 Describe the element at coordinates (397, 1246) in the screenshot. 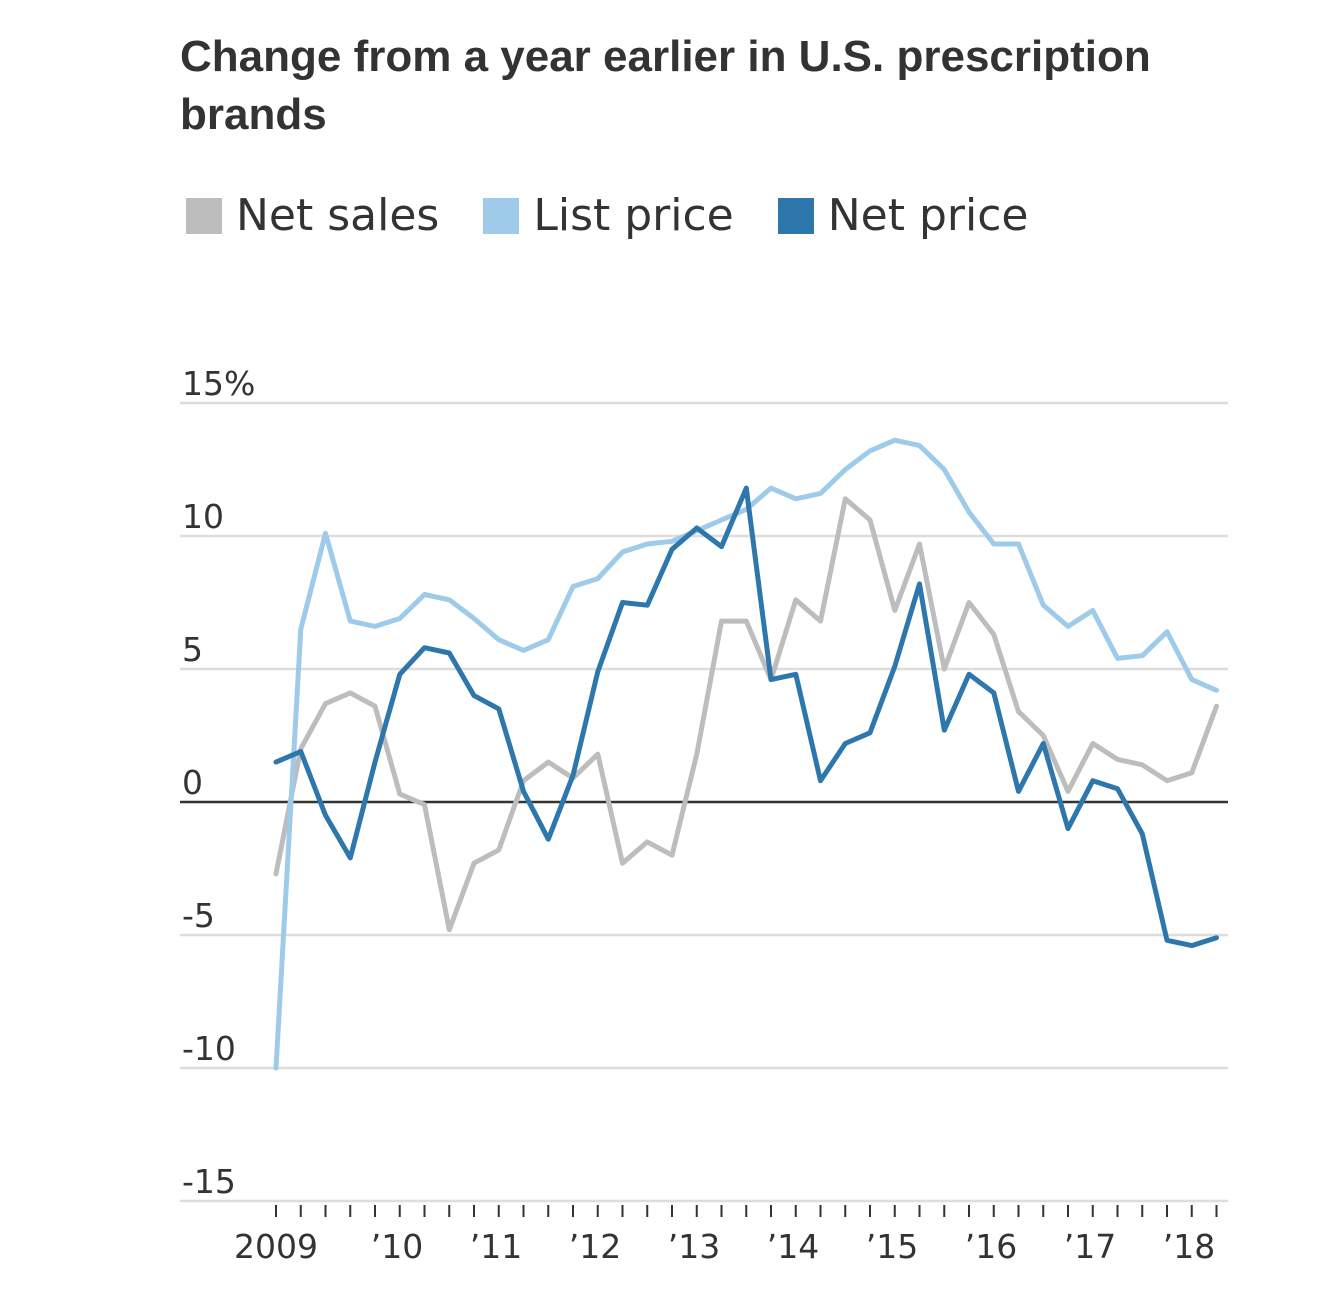

I see `x-tick-label: ’10` at that location.